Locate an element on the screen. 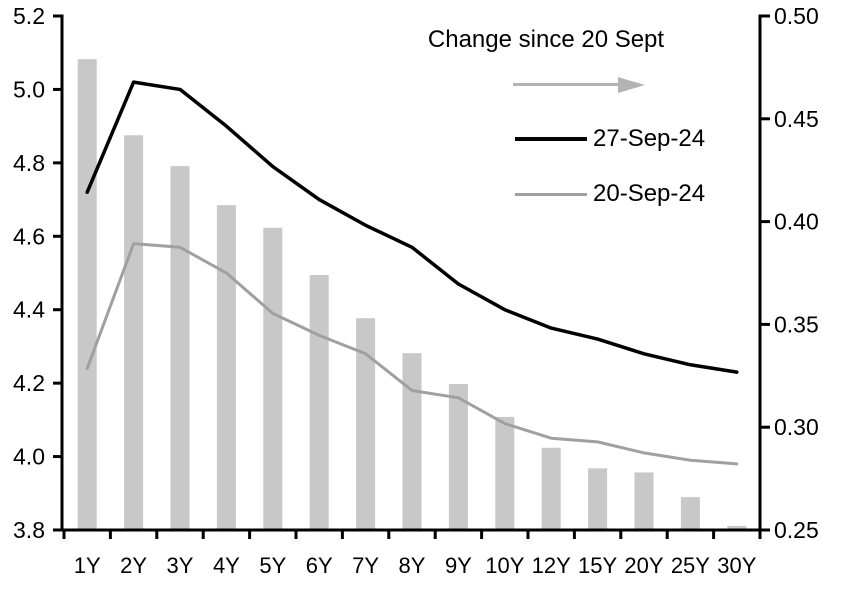  bar-20Y is located at coordinates (644, 501).